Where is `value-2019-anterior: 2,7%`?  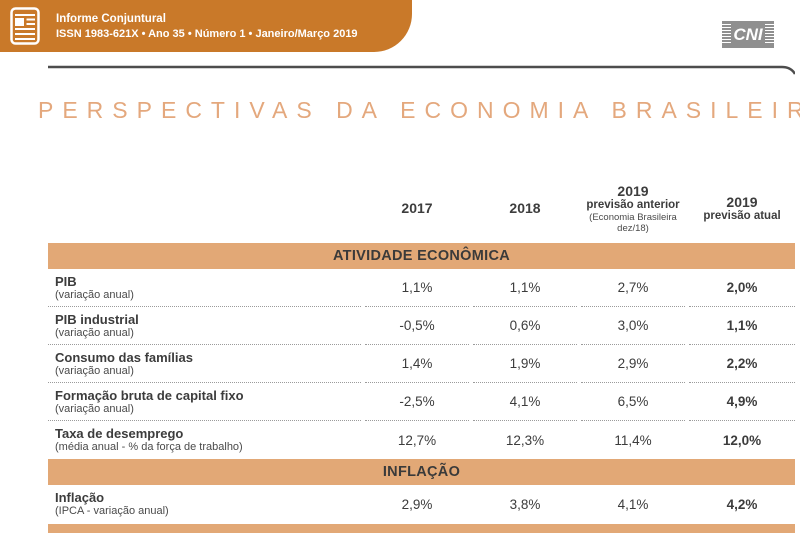 value-2019-anterior: 2,7% is located at coordinates (633, 288).